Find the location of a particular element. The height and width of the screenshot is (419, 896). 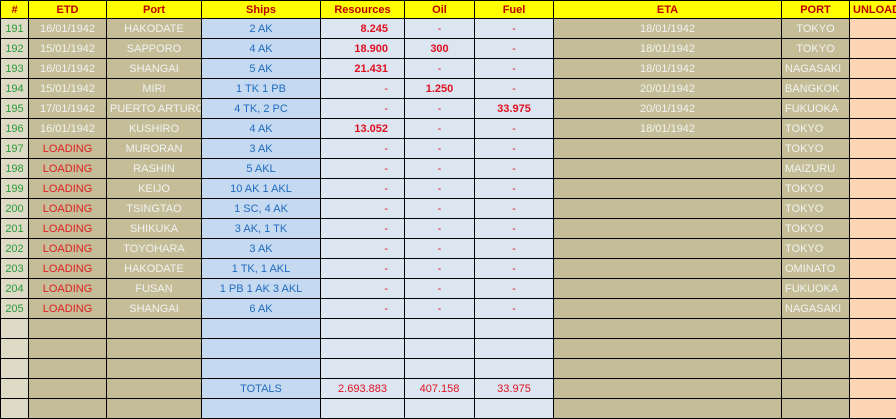

port-cell: SHIKUKA is located at coordinates (154, 229).